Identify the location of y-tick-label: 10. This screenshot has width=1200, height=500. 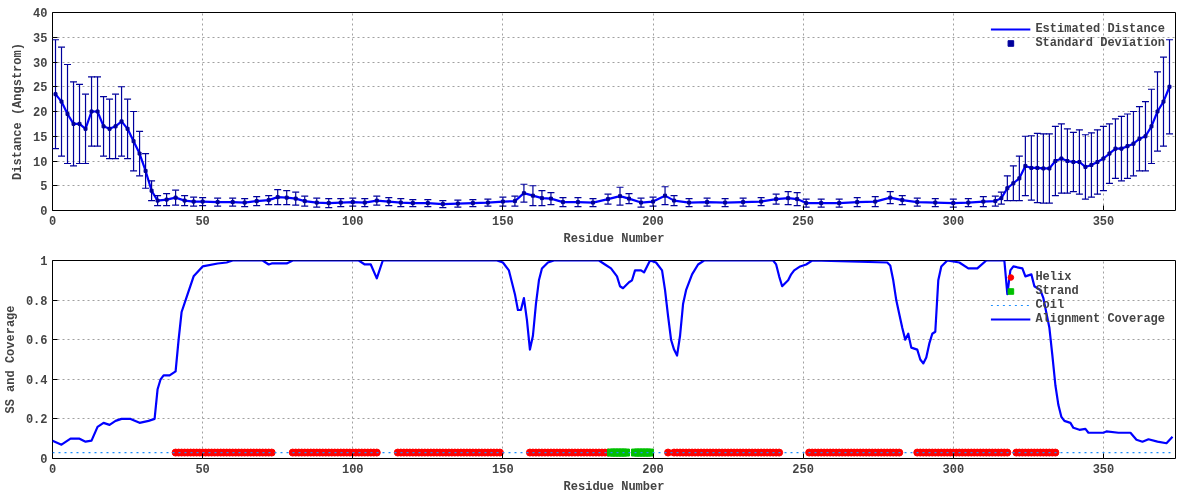
(40, 162).